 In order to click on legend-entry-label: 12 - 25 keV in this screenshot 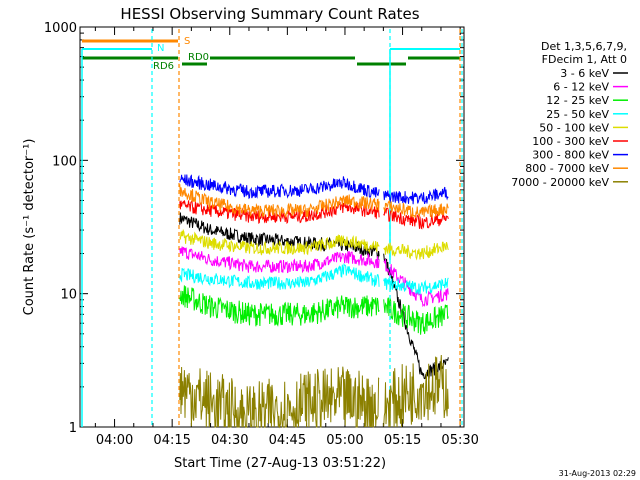, I will do `click(577, 100)`.